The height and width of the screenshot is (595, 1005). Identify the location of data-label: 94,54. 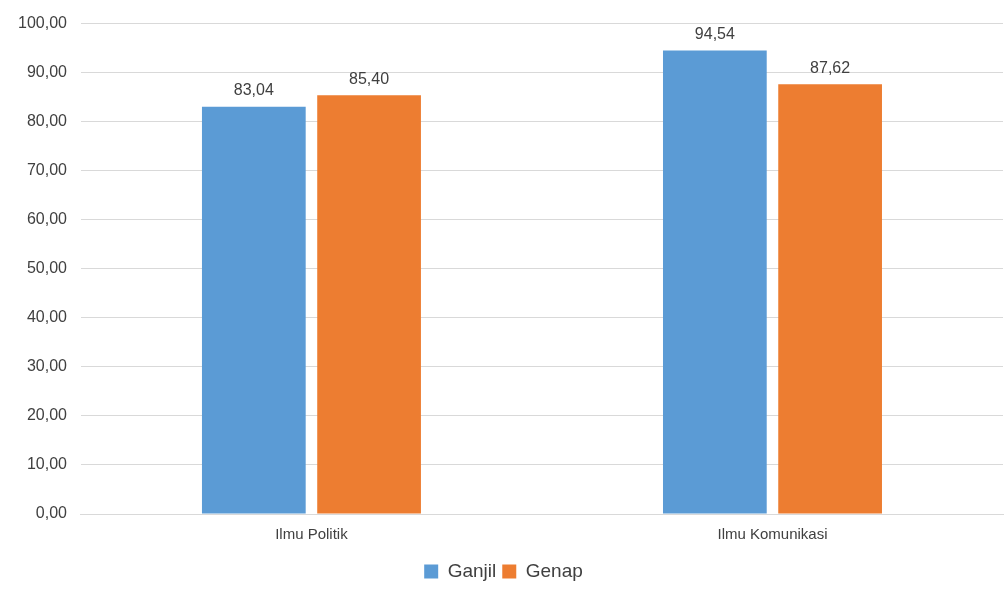
(714, 33).